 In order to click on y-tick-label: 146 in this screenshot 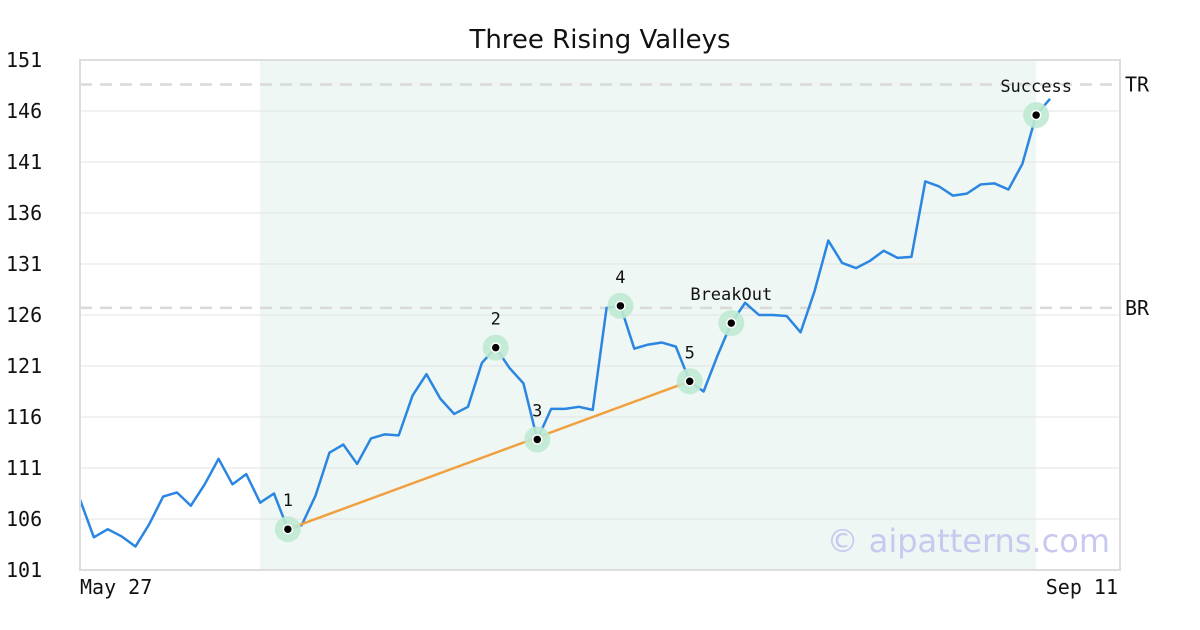, I will do `click(24, 111)`.